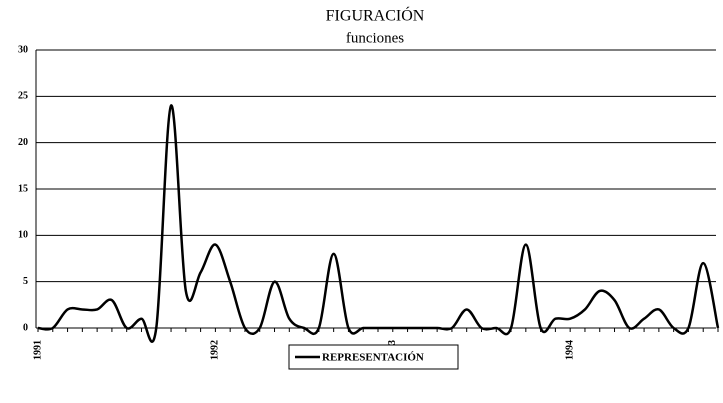 This screenshot has width=723, height=403. What do you see at coordinates (215, 350) in the screenshot?
I see `x-tick-label: 1992` at bounding box center [215, 350].